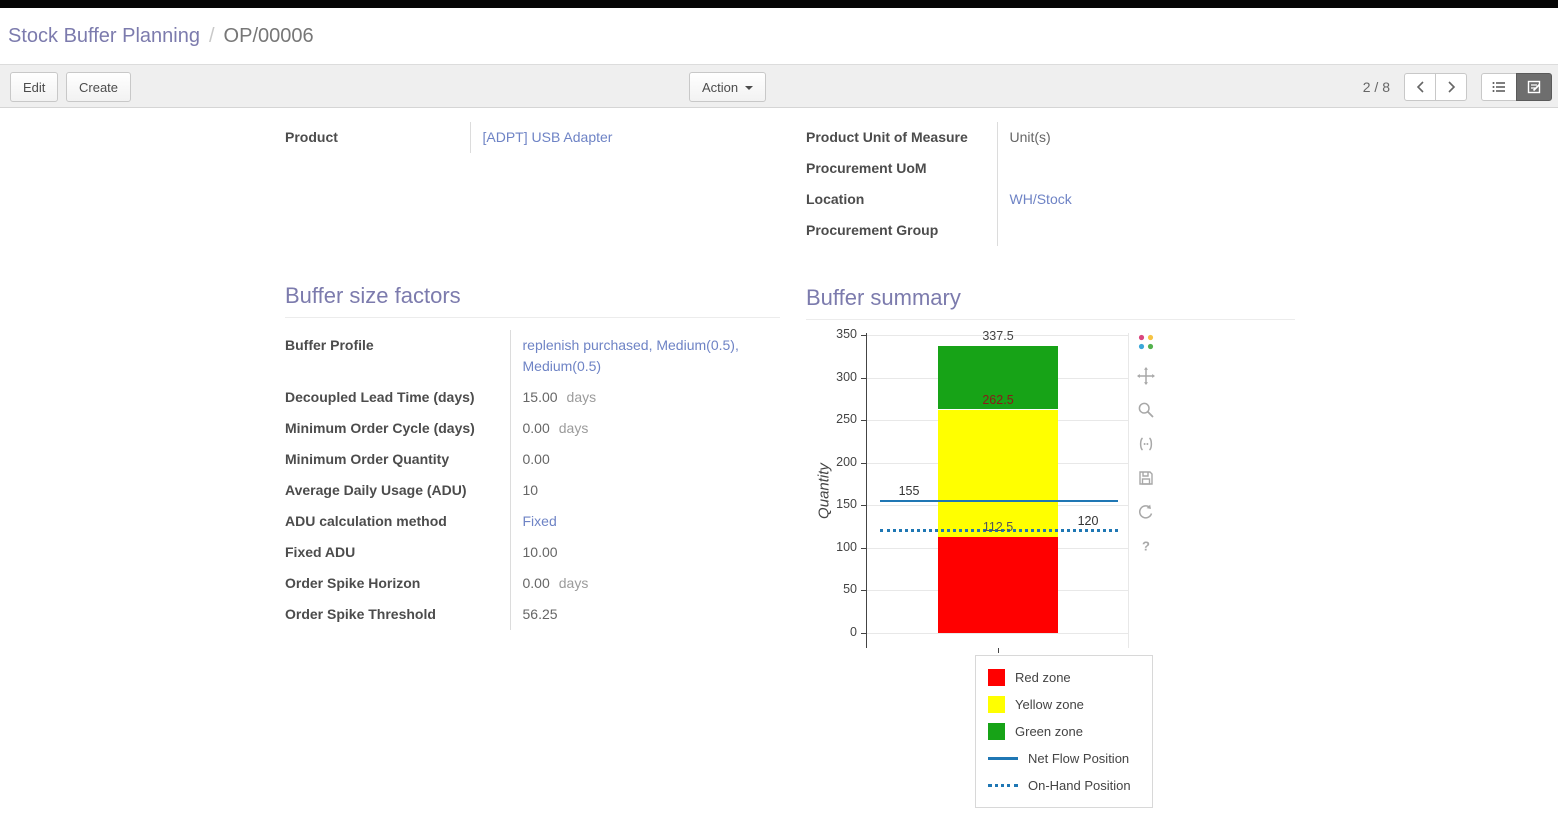 This screenshot has height=839, width=1558. I want to click on field-label: Minimum Order Cycle (days), so click(398, 428).